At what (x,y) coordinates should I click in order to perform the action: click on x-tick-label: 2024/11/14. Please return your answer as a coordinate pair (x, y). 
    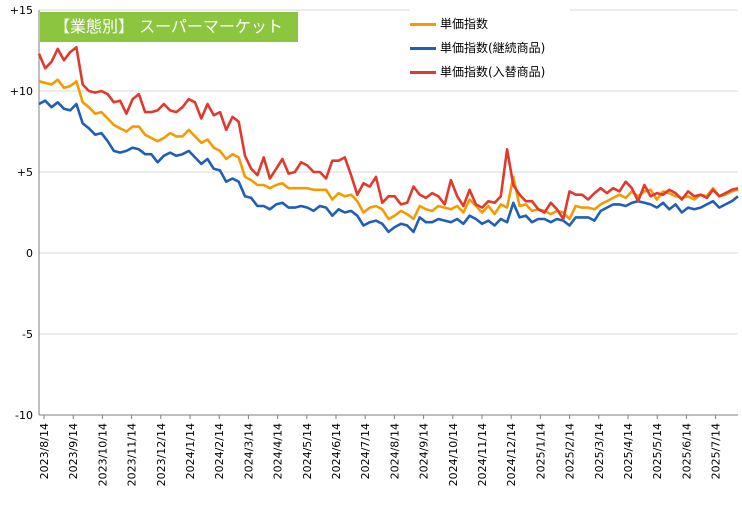
    Looking at the image, I should click on (482, 454).